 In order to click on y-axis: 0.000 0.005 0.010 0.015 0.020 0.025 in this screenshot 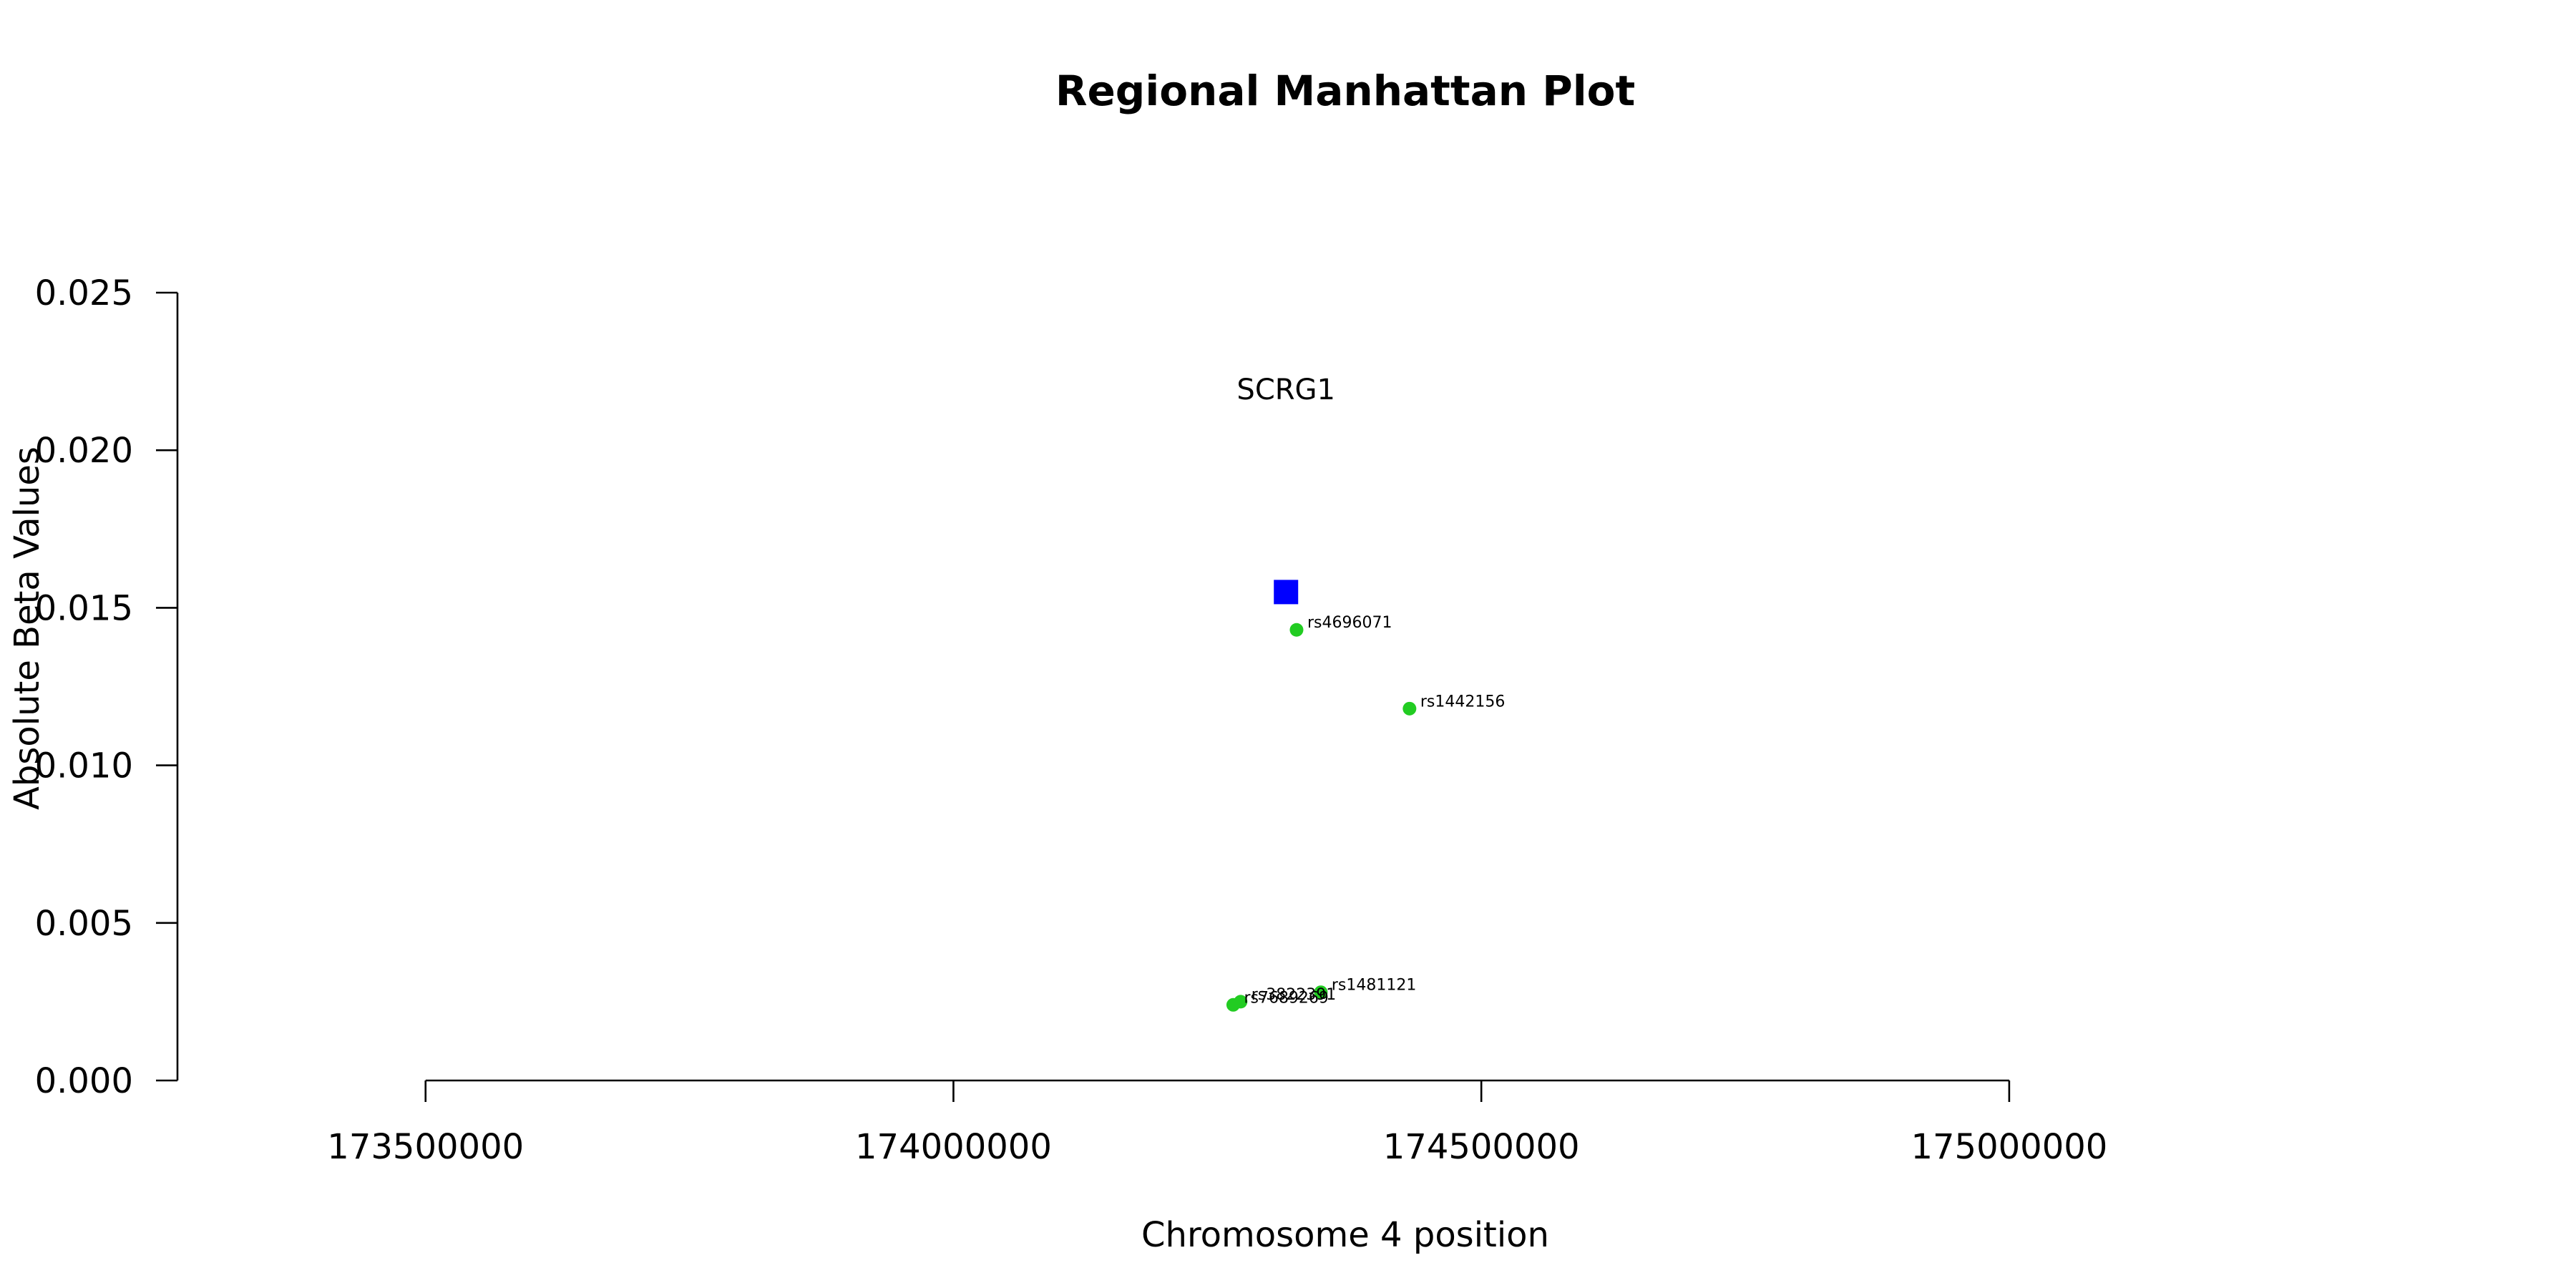, I will do `click(107, 687)`.